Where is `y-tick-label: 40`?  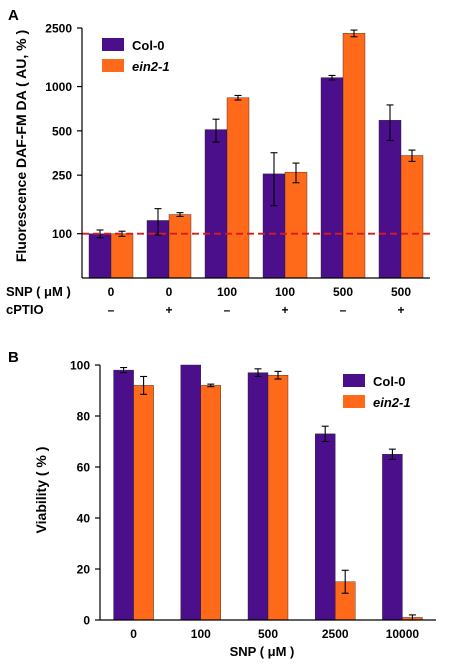
y-tick-label: 40 is located at coordinates (84, 519).